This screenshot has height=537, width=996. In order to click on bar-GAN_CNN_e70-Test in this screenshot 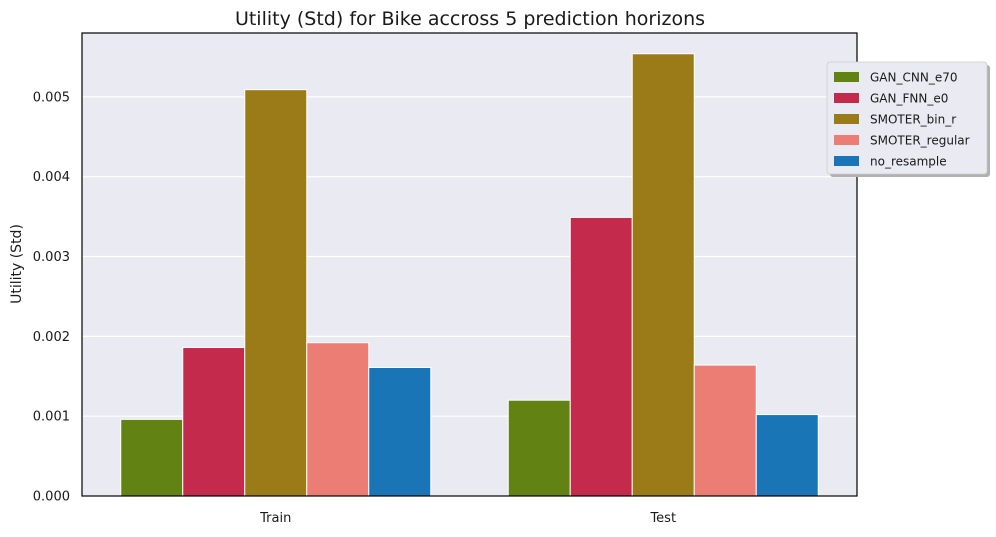, I will do `click(539, 448)`.